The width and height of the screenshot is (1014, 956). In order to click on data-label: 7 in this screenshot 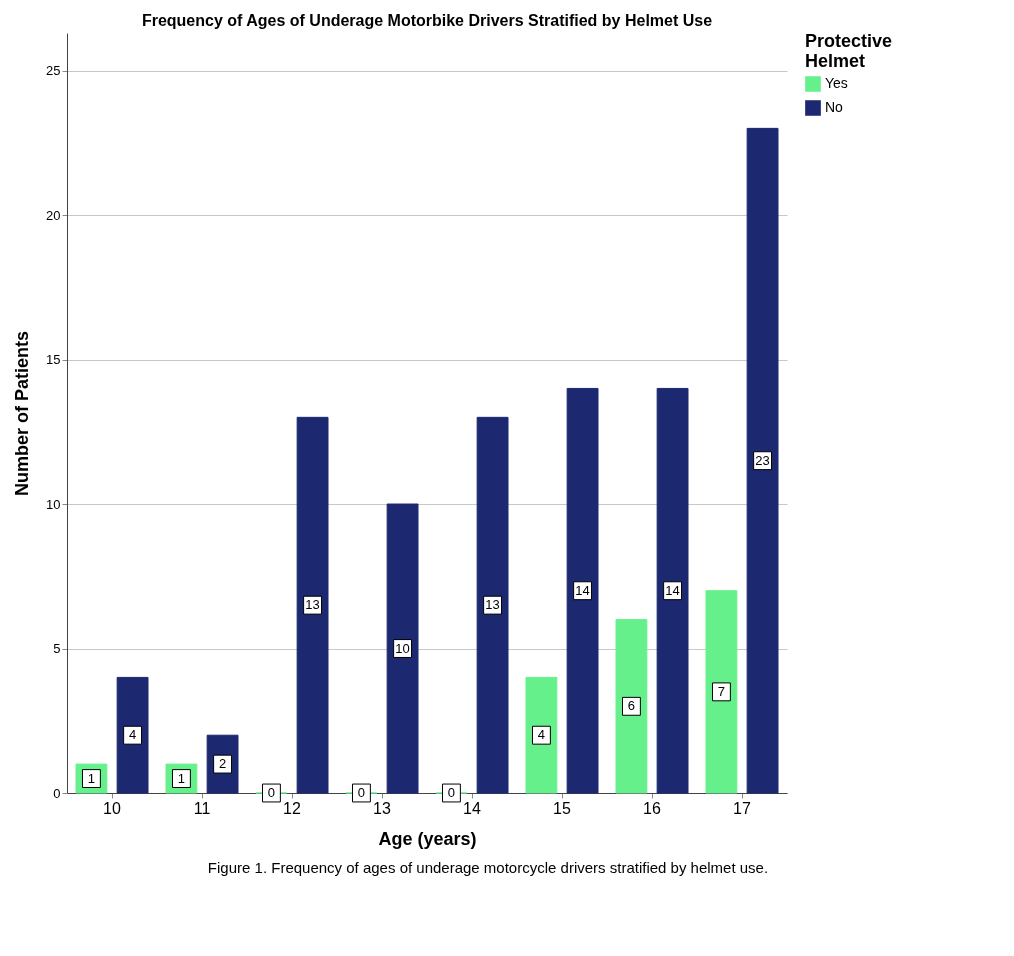, I will do `click(721, 691)`.